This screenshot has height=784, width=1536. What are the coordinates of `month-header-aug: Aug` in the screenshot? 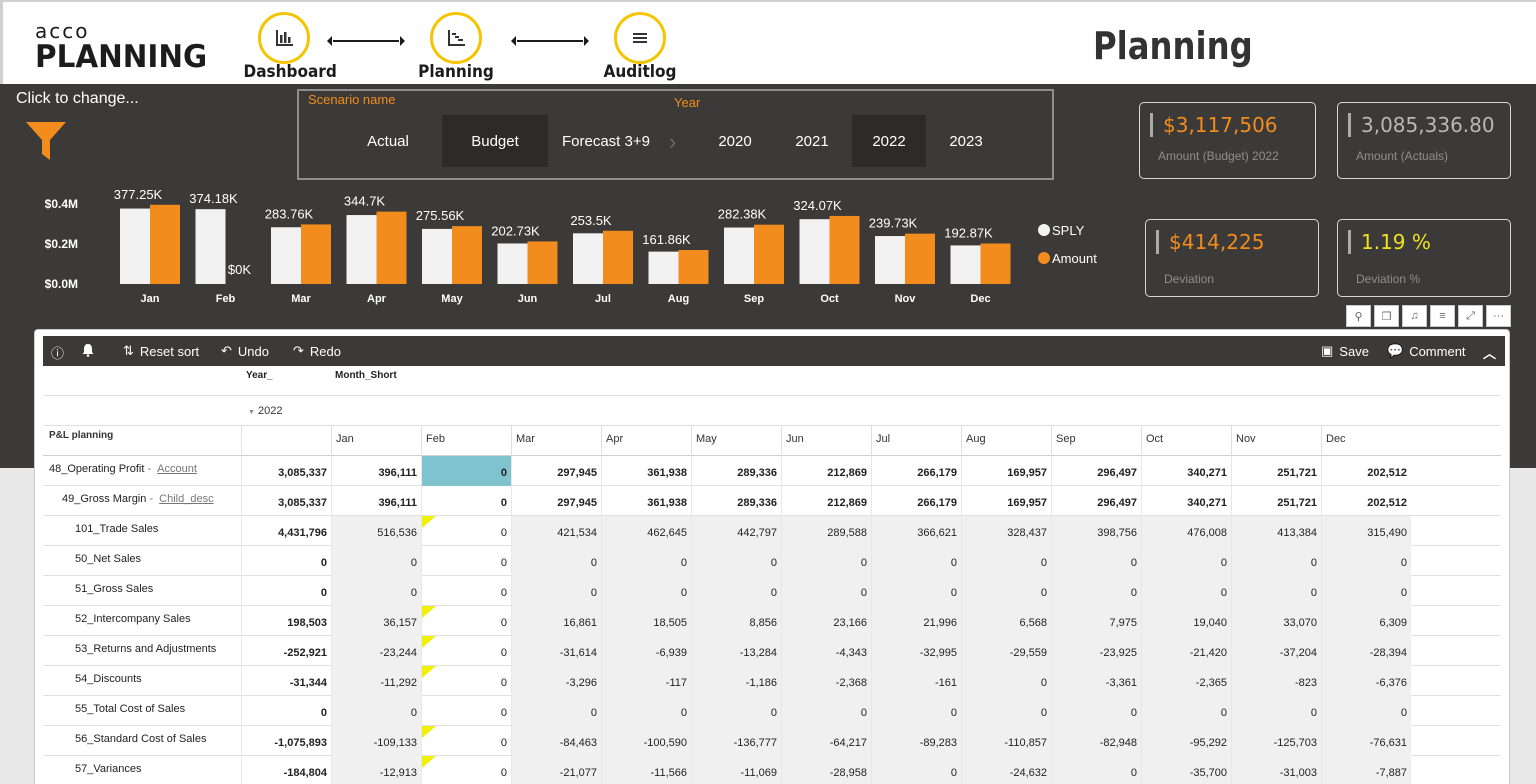 It's located at (1006, 441).